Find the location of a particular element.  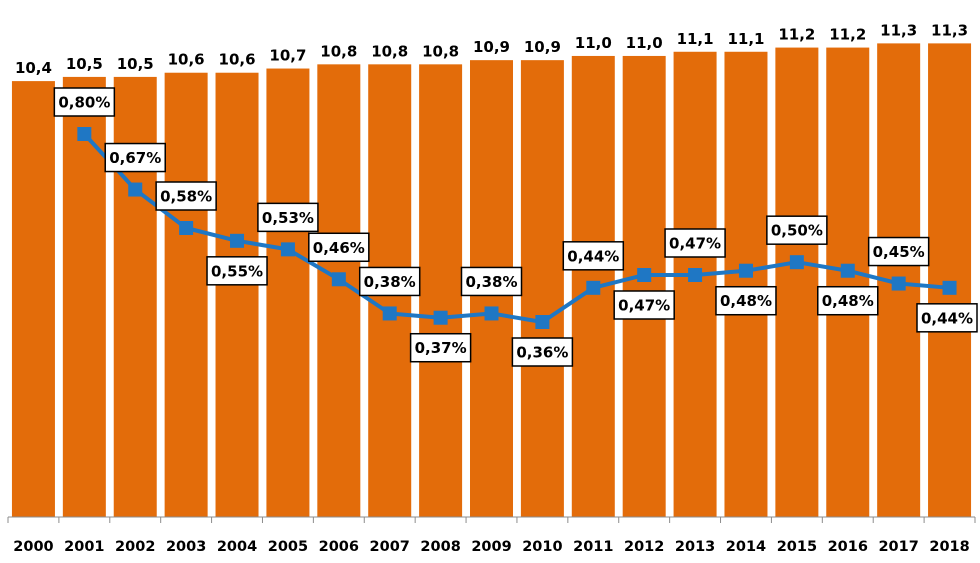

x-tick-label: 2014 is located at coordinates (746, 547).